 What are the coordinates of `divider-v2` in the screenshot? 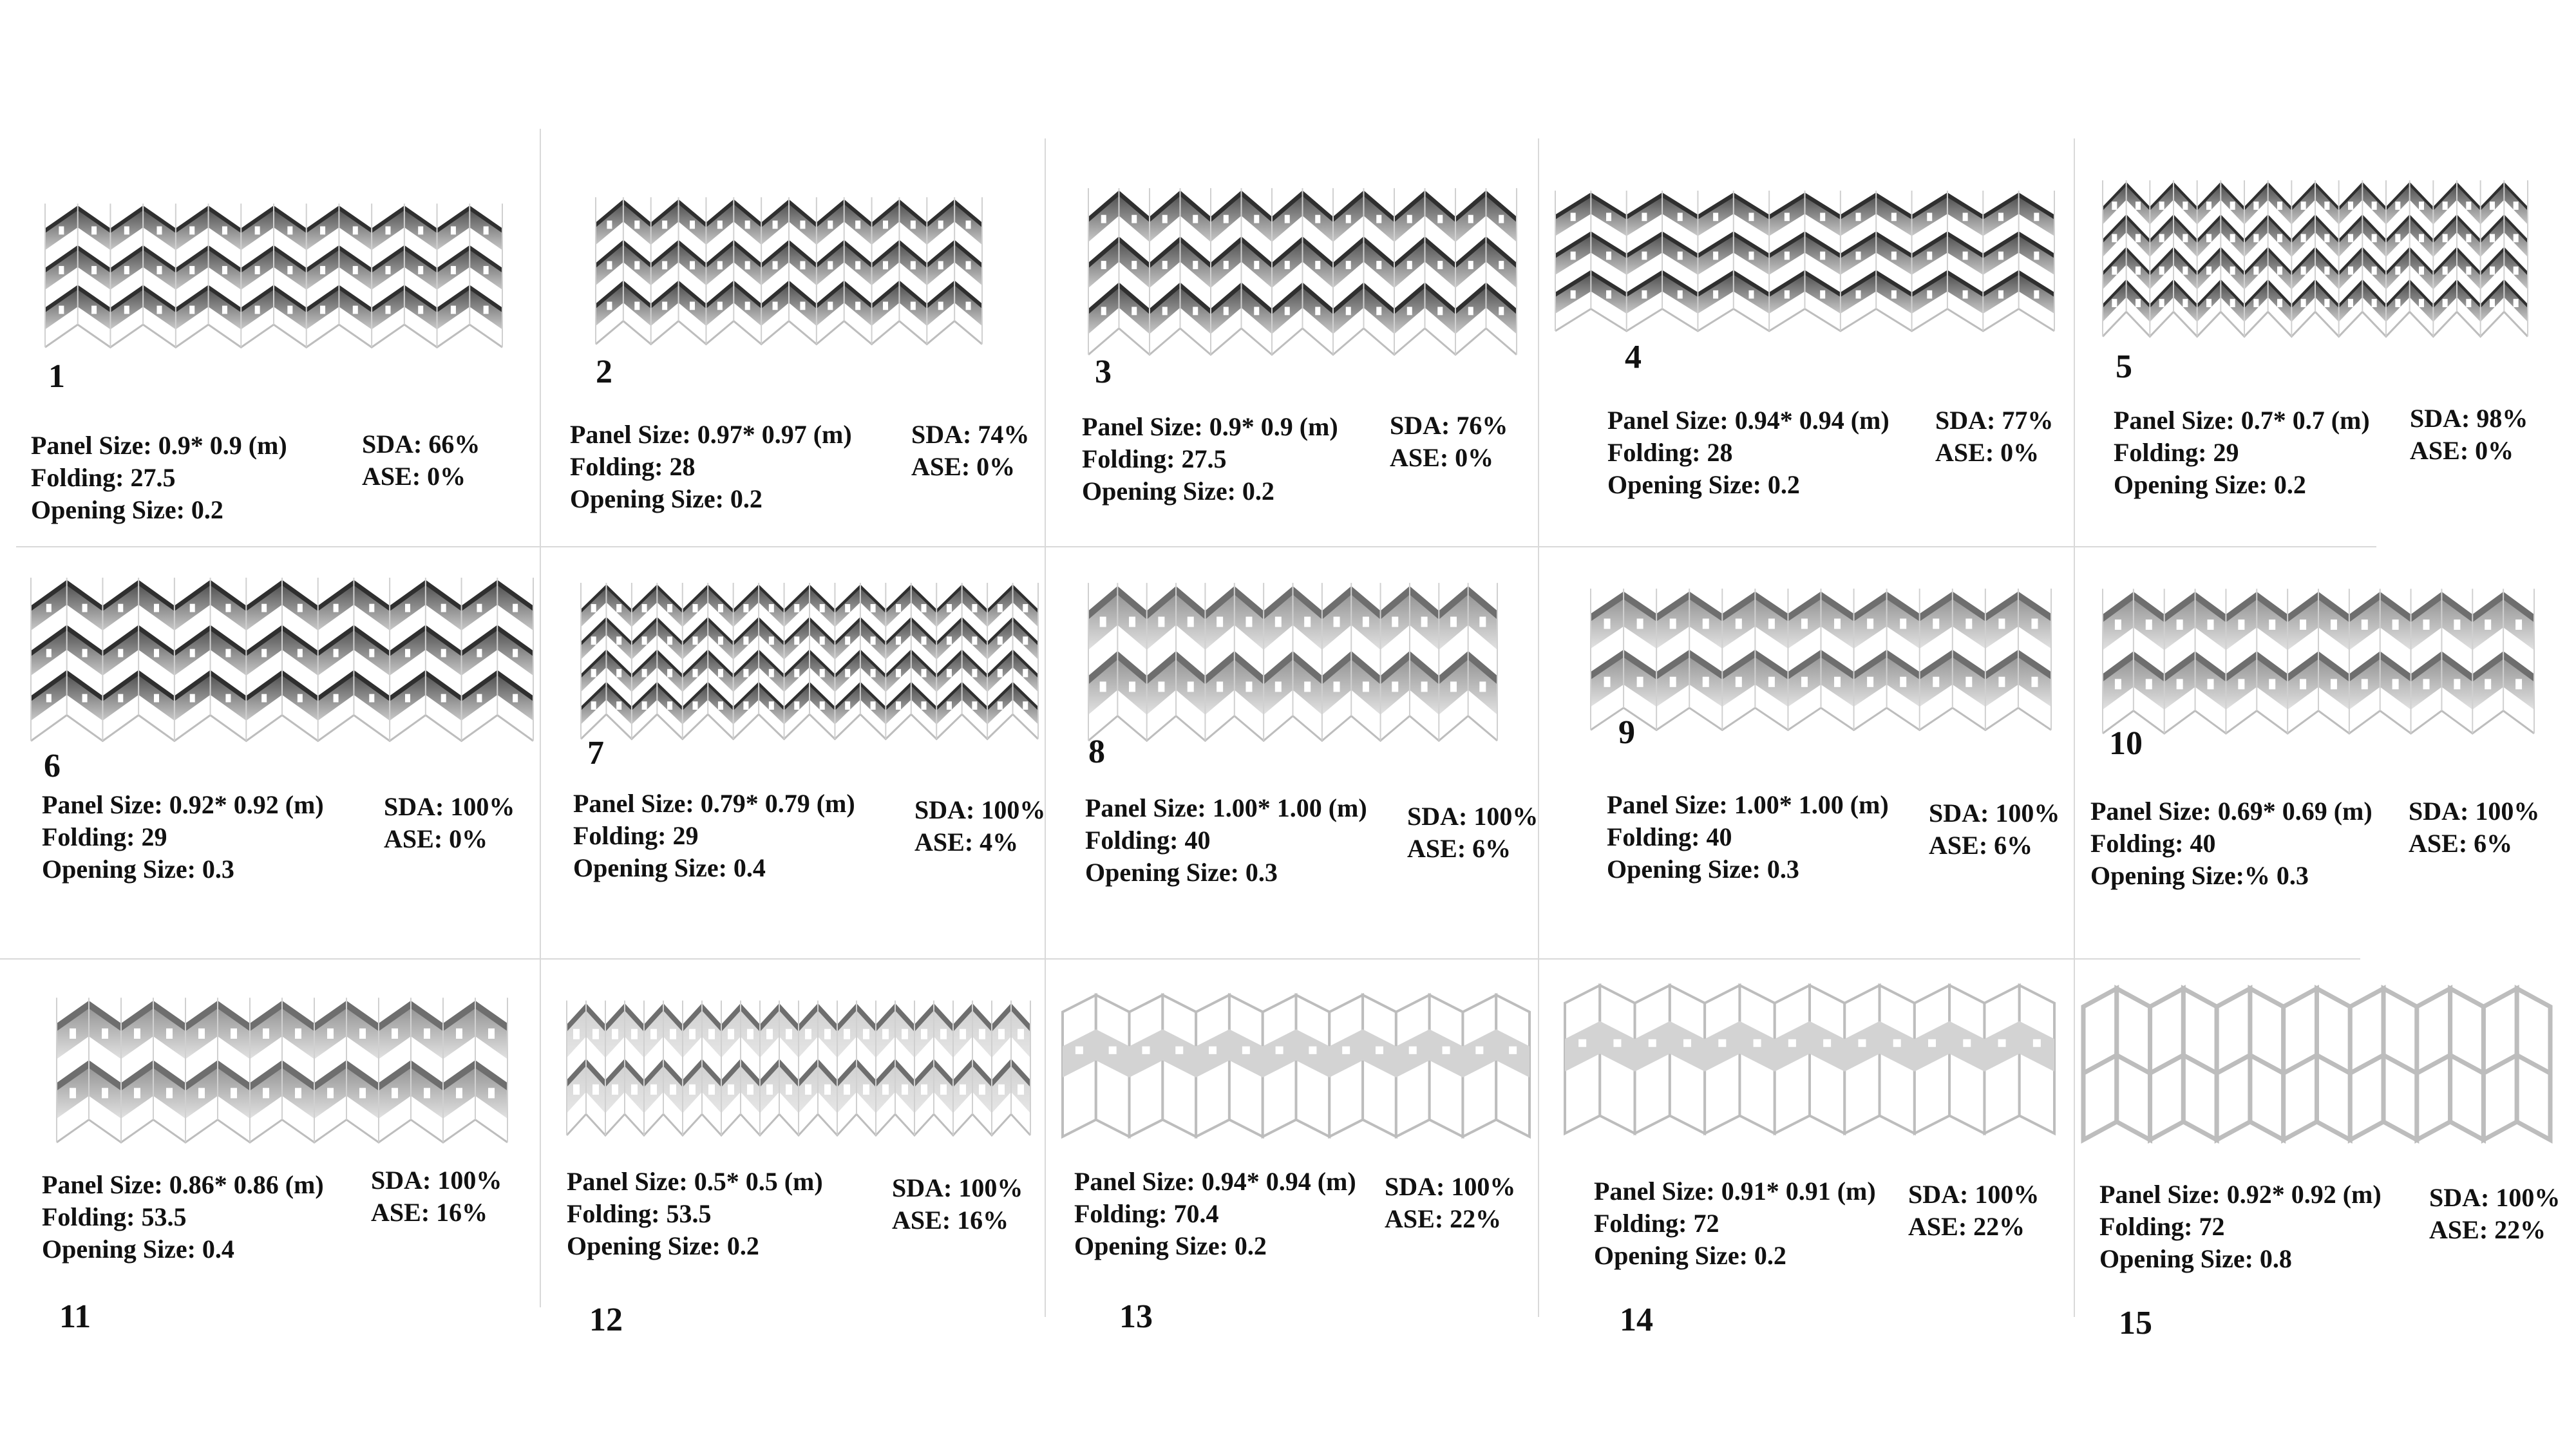 It's located at (1045, 727).